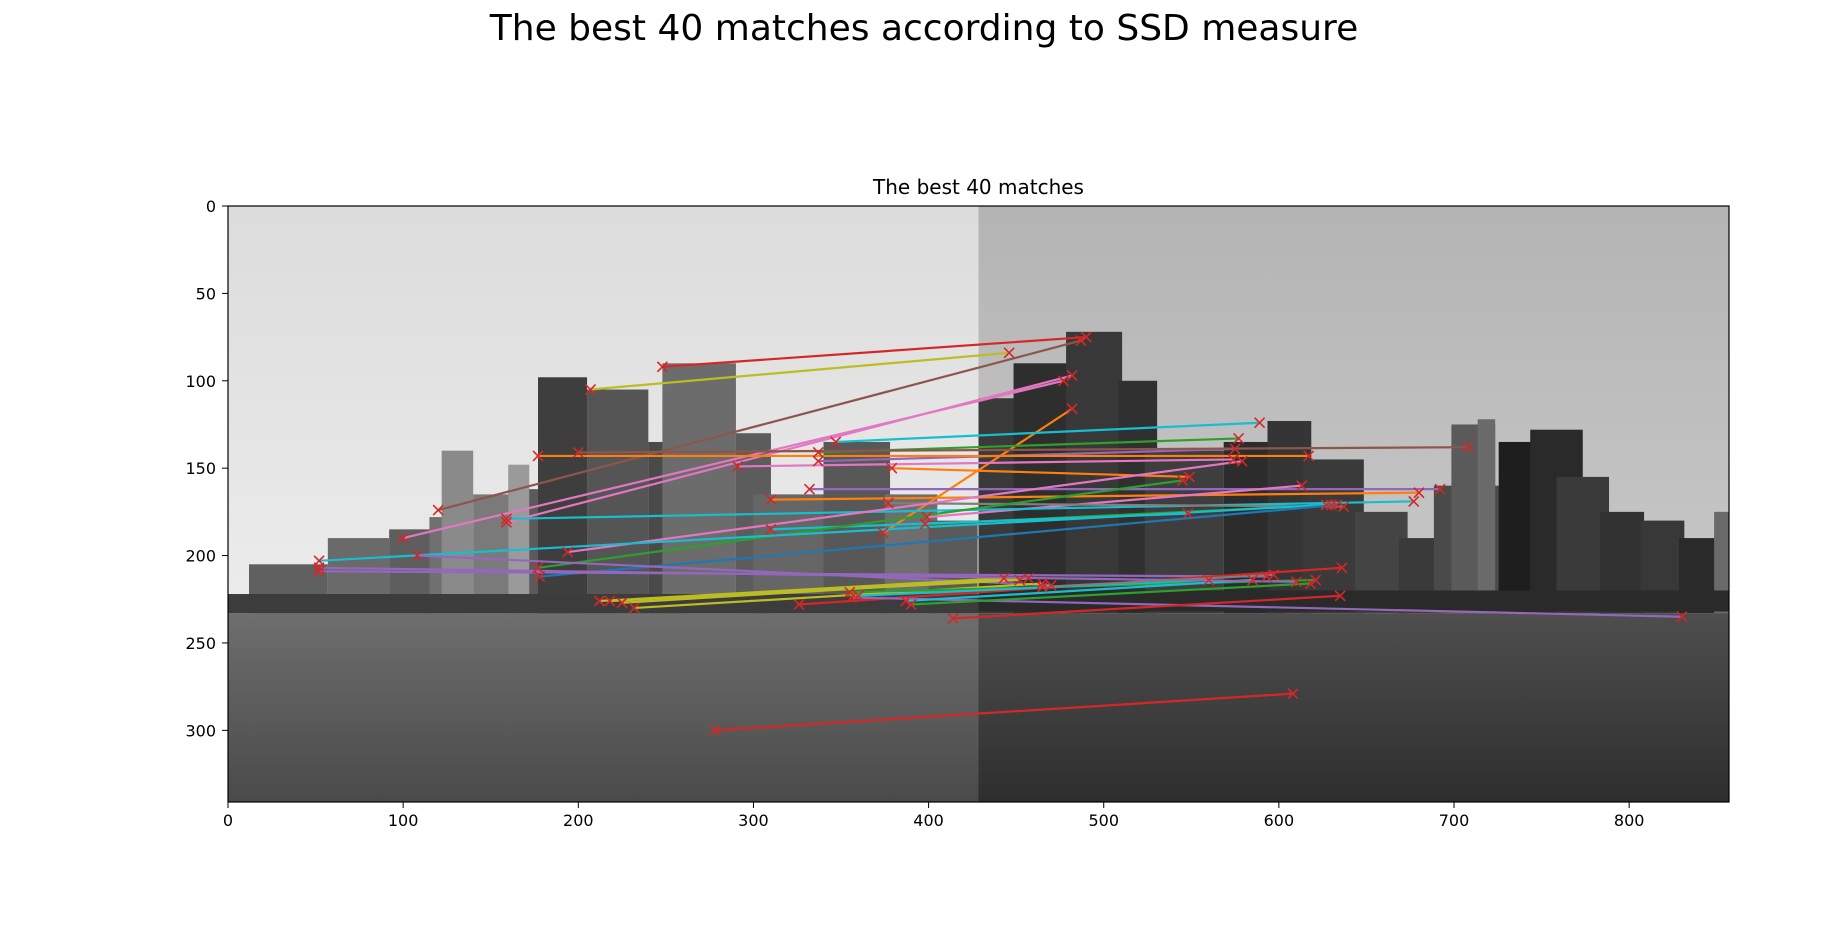 Image resolution: width=1848 pixels, height=929 pixels. I want to click on keypoint-marker-21a, so click(568, 552).